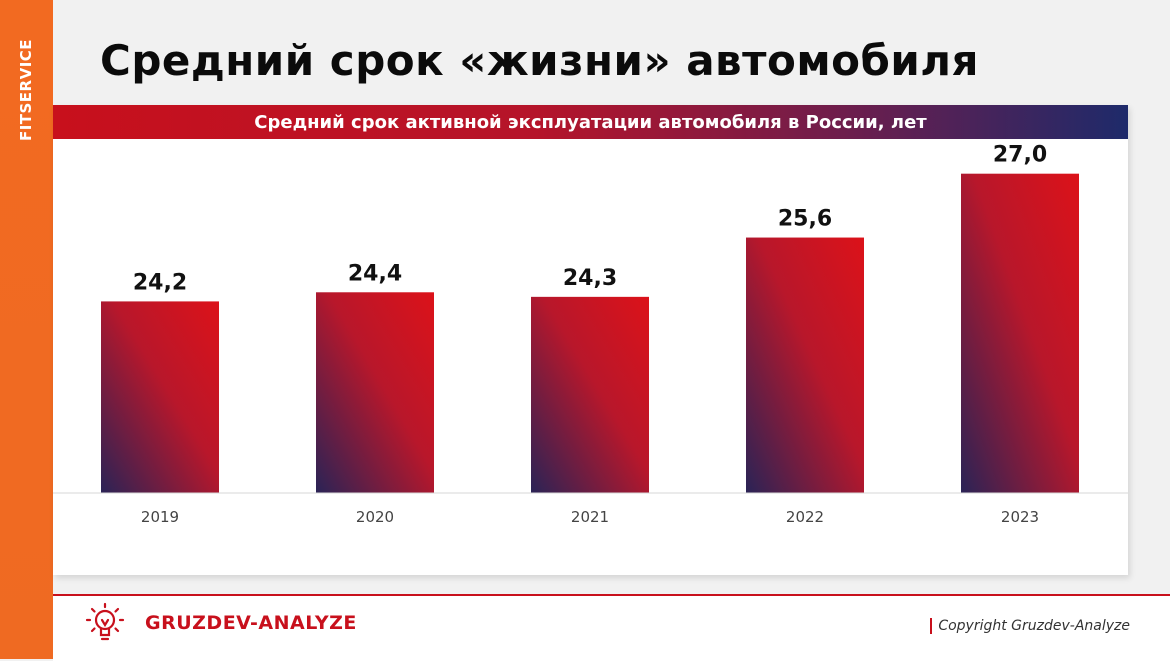 Image resolution: width=1170 pixels, height=661 pixels. I want to click on bar-2019, so click(160, 397).